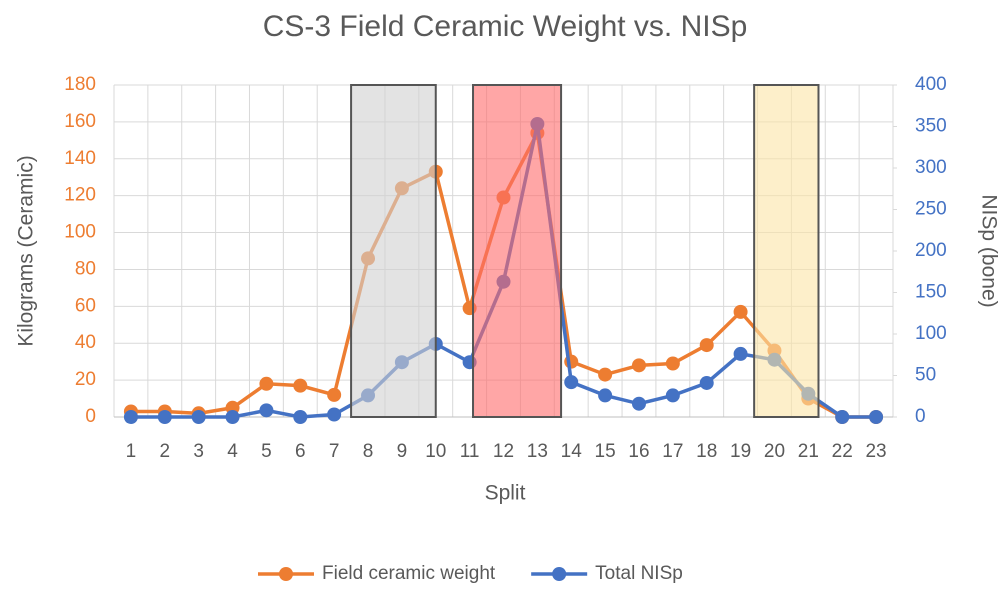 The height and width of the screenshot is (589, 1003). Describe the element at coordinates (409, 573) in the screenshot. I see `legend-label: Field ceramic weight` at that location.